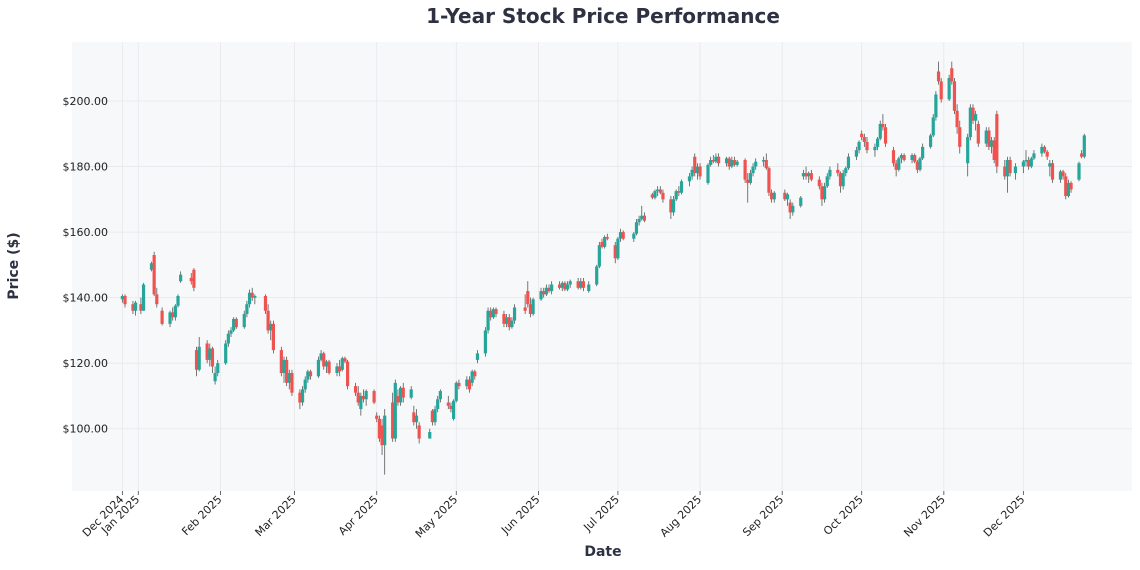 The height and width of the screenshot is (570, 1140). What do you see at coordinates (520, 515) in the screenshot?
I see `x-tick-label: Jun 2025` at bounding box center [520, 515].